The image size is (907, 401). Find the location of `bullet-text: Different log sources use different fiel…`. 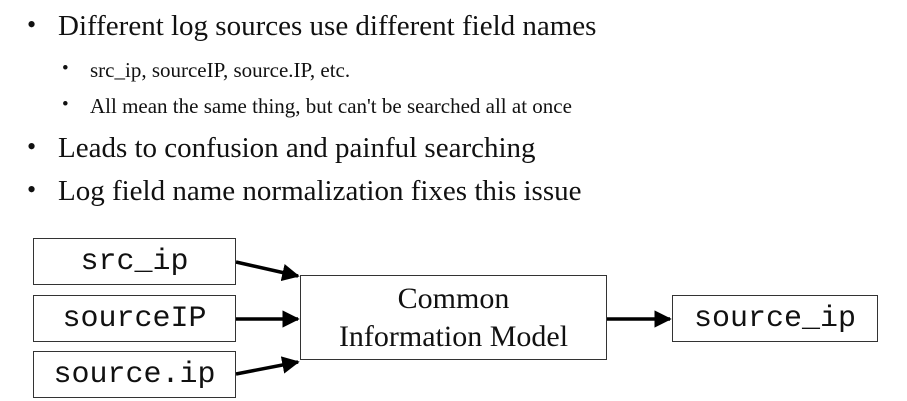

bullet-text: Different log sources use different fiel… is located at coordinates (327, 26).